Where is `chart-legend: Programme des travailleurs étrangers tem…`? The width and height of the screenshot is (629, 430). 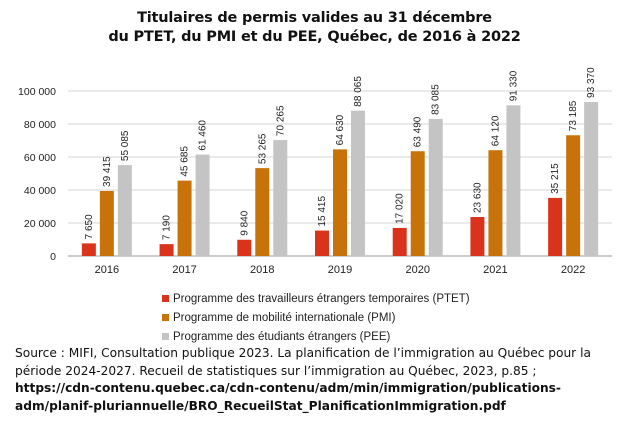
chart-legend: Programme des travailleurs étrangers tem… is located at coordinates (316, 317).